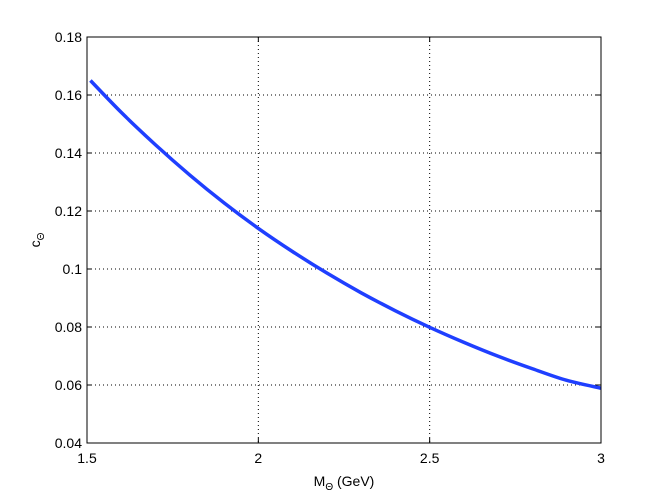 The image size is (664, 500). What do you see at coordinates (68, 211) in the screenshot?
I see `y-tick-label: 0.12` at bounding box center [68, 211].